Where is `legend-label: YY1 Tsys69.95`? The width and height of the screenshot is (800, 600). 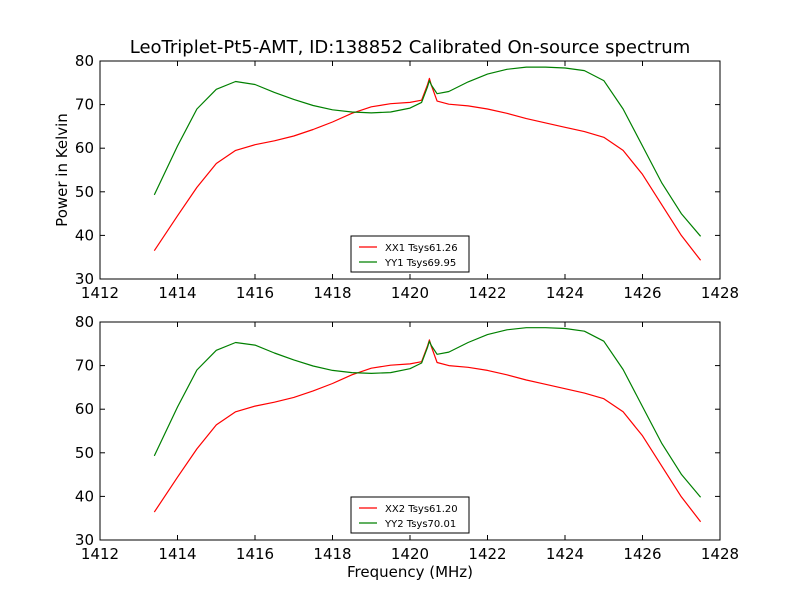 legend-label: YY1 Tsys69.95 is located at coordinates (420, 263).